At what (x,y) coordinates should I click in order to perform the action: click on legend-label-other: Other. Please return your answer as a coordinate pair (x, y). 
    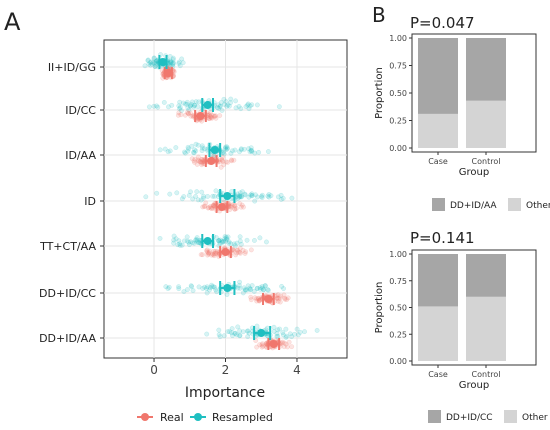
    Looking at the image, I should click on (535, 418).